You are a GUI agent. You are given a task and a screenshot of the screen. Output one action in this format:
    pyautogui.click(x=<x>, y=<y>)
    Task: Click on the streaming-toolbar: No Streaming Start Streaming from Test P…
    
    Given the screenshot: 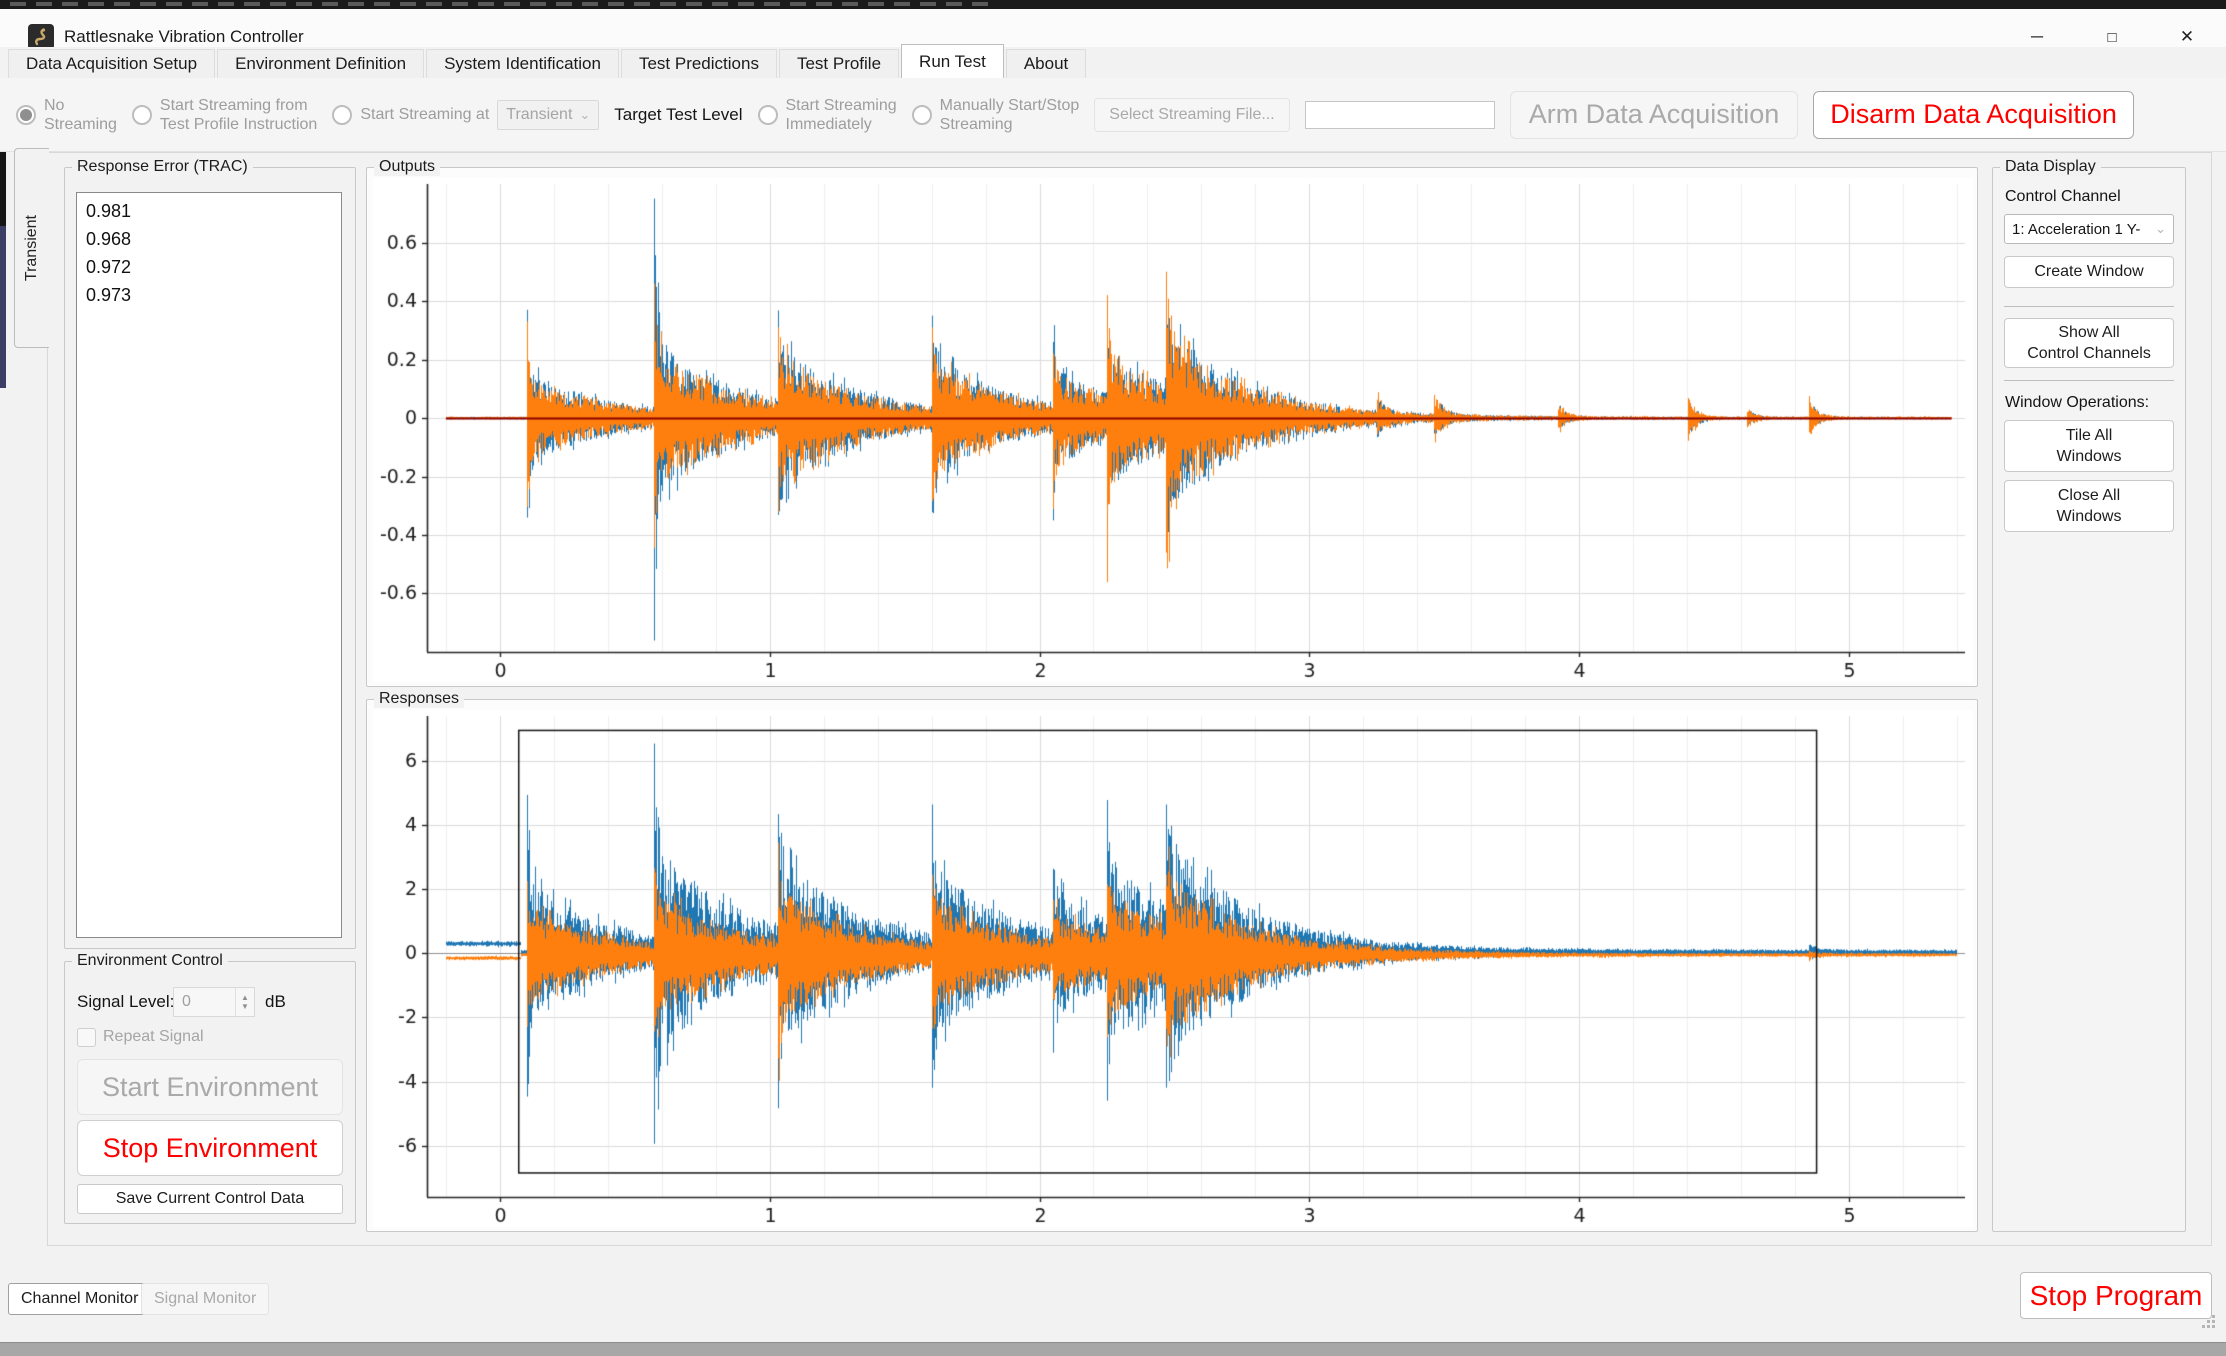 What is the action you would take?
    pyautogui.click(x=1113, y=115)
    